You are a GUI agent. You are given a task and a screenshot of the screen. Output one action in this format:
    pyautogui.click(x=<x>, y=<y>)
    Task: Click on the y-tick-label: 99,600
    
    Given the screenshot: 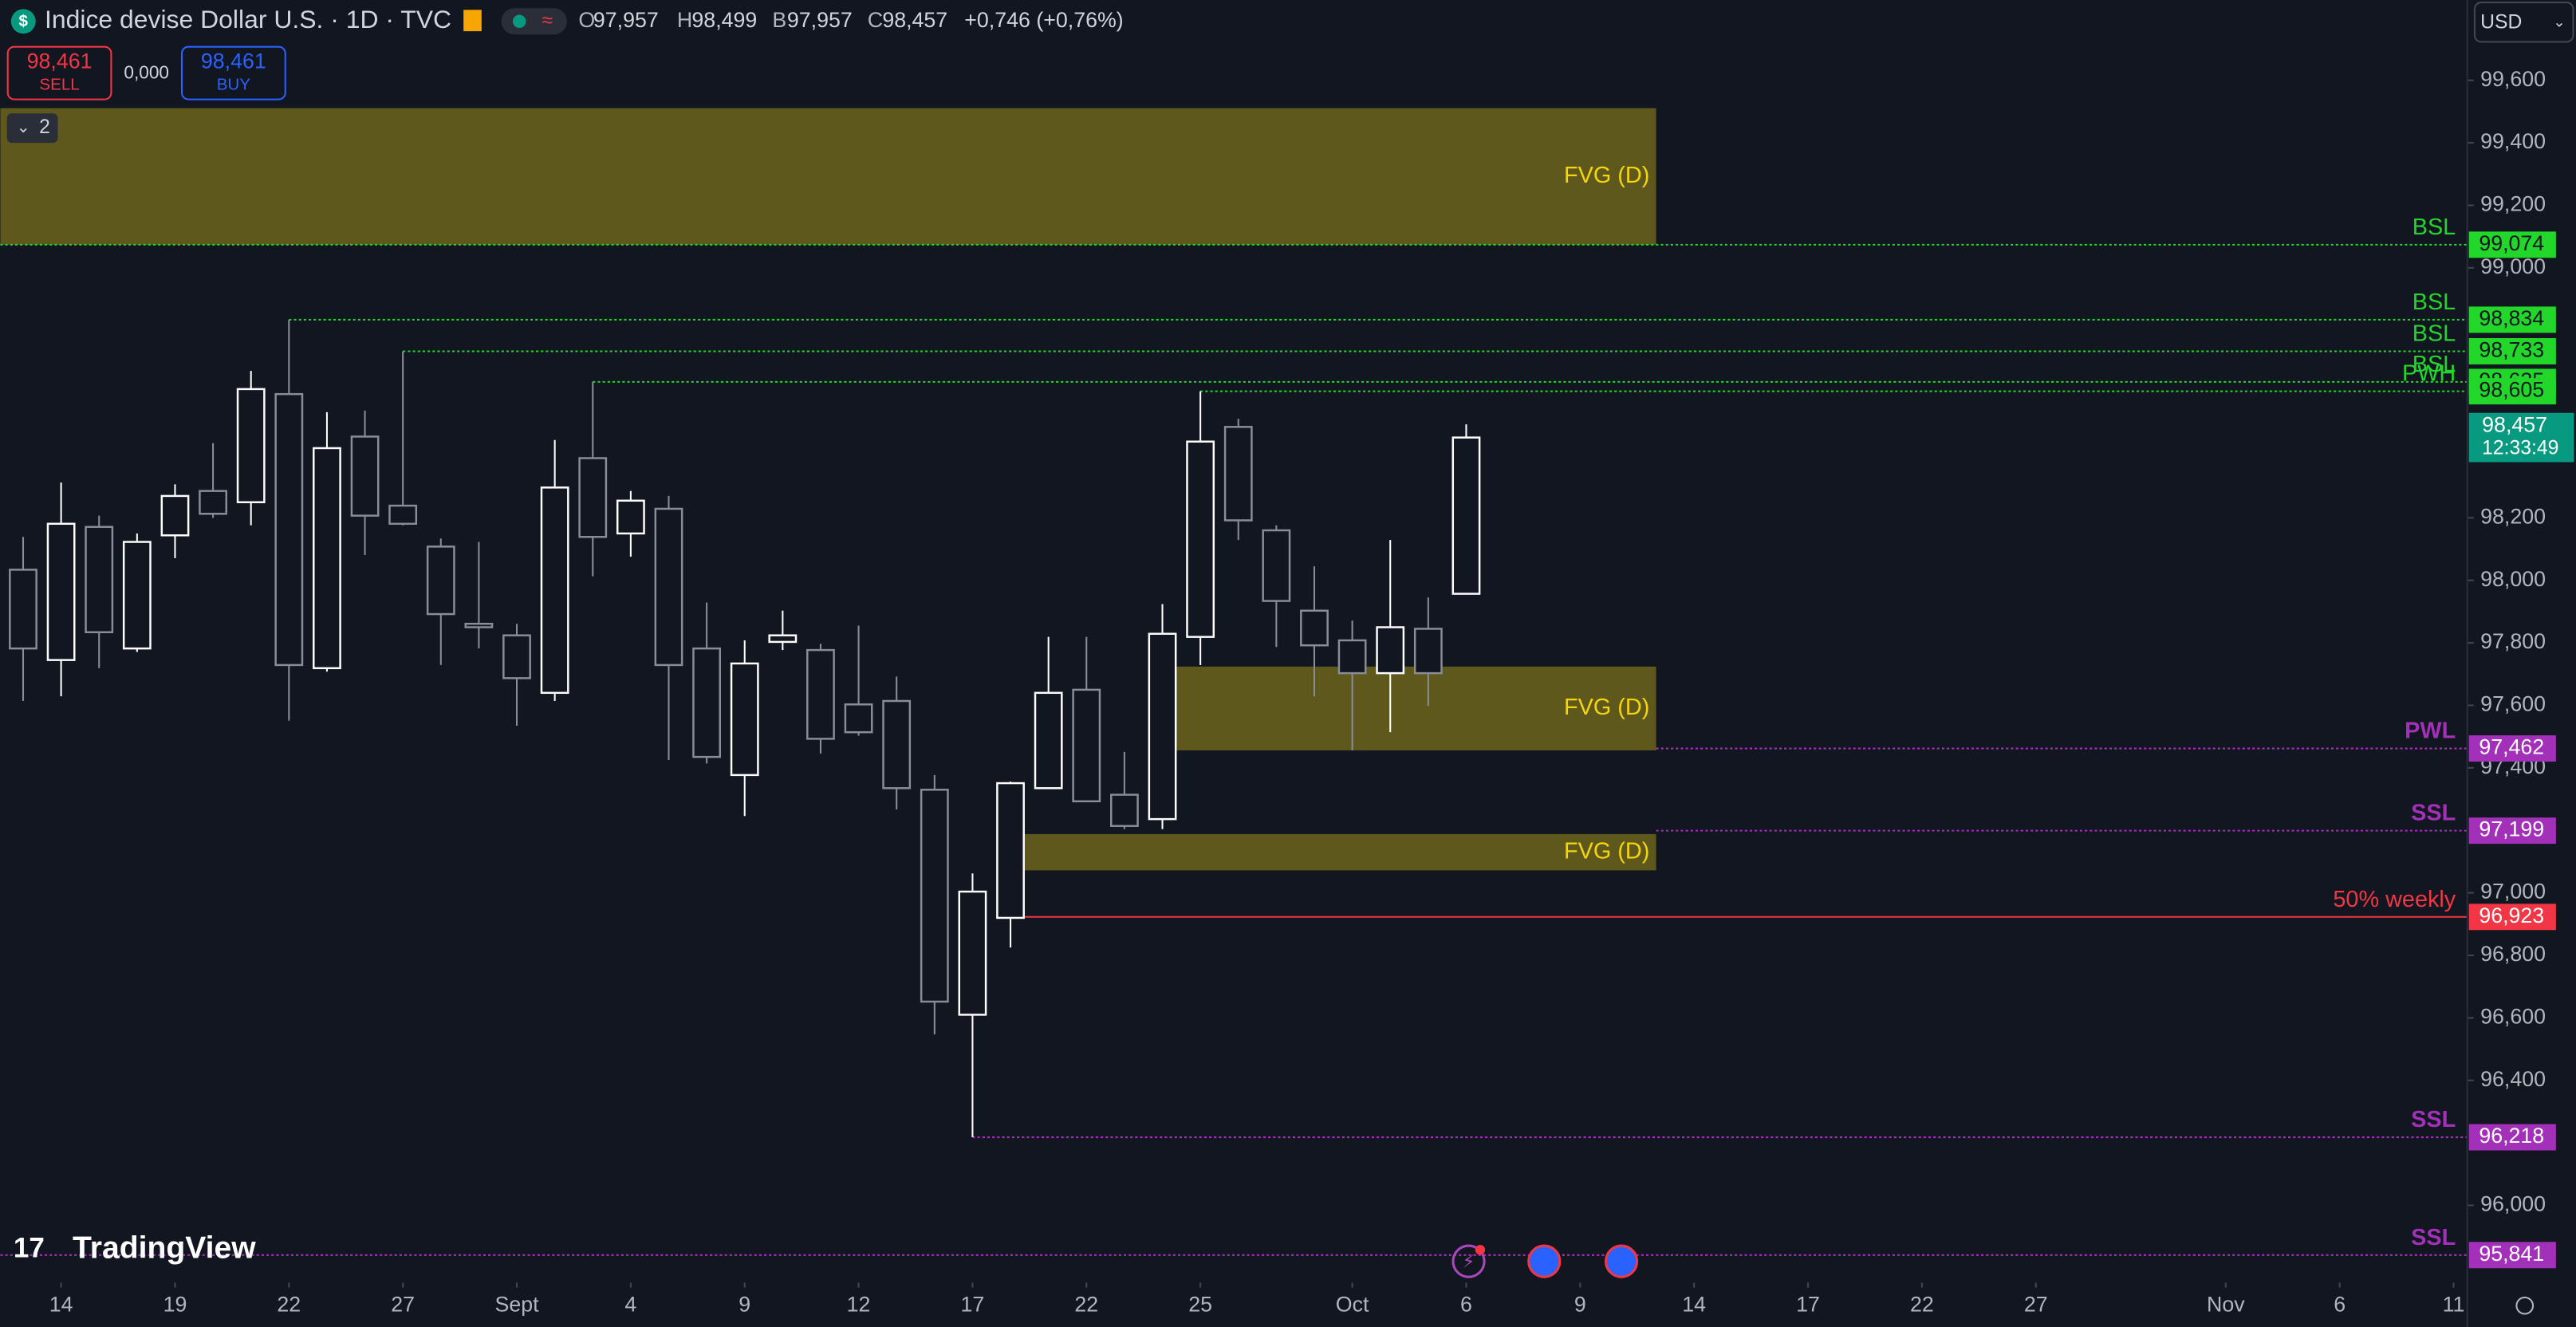 What is the action you would take?
    pyautogui.click(x=2513, y=79)
    